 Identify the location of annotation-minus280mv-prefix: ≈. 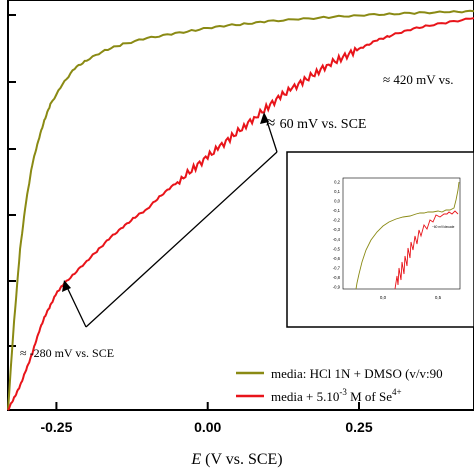
(25, 353).